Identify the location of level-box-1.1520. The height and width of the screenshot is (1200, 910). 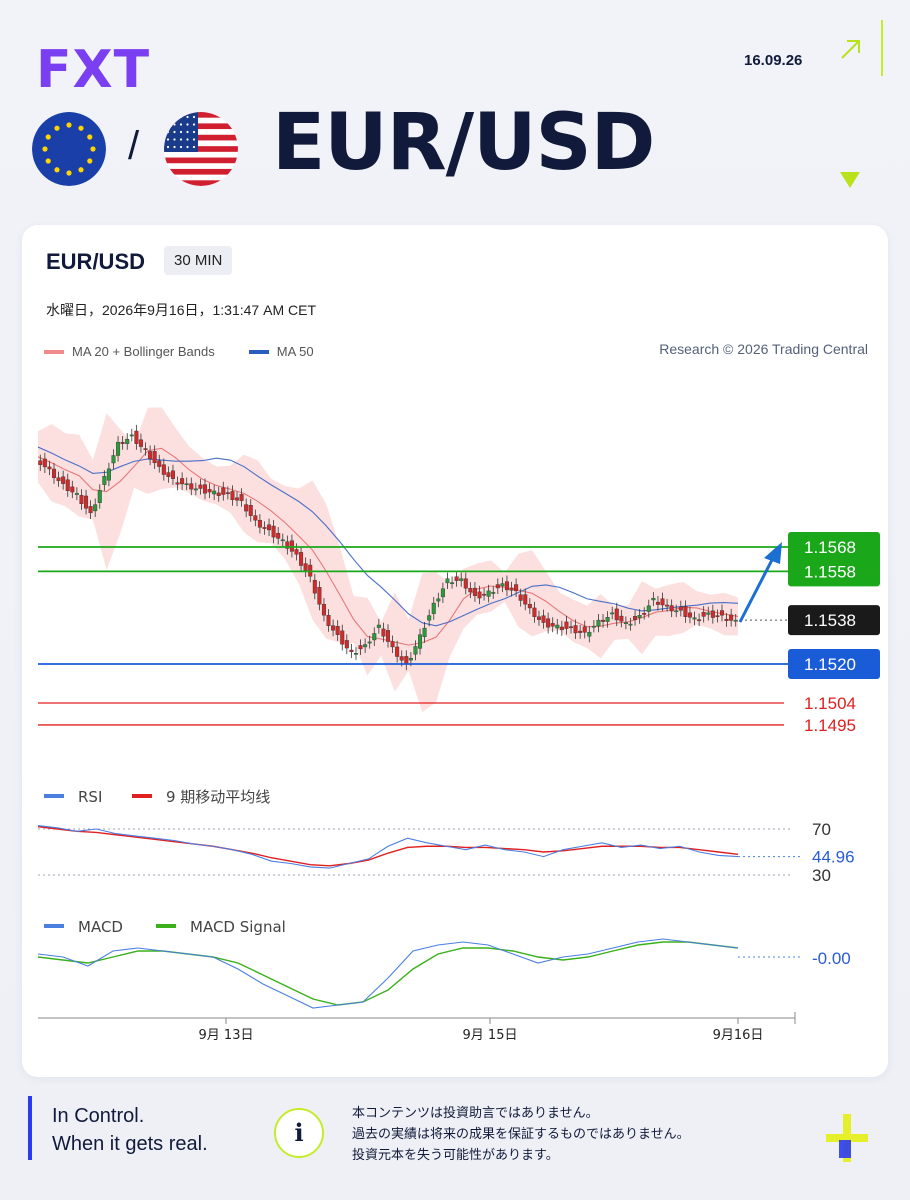
(834, 664).